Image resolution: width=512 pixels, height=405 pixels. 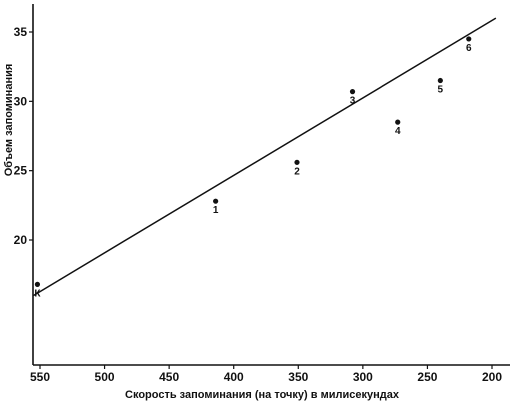 I want to click on data-point-label: 6, so click(x=469, y=48).